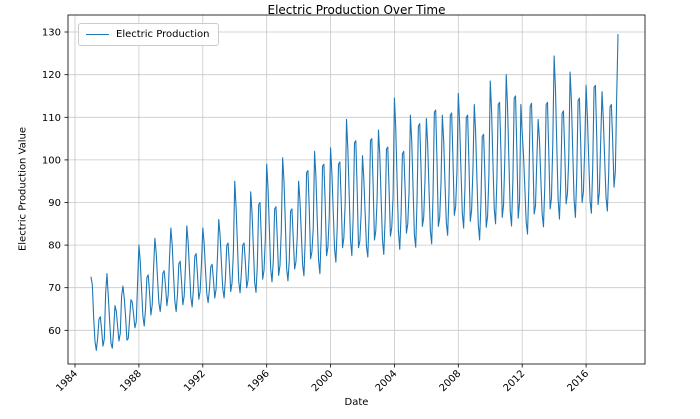  I want to click on y-tick-label: 90, so click(54, 203).